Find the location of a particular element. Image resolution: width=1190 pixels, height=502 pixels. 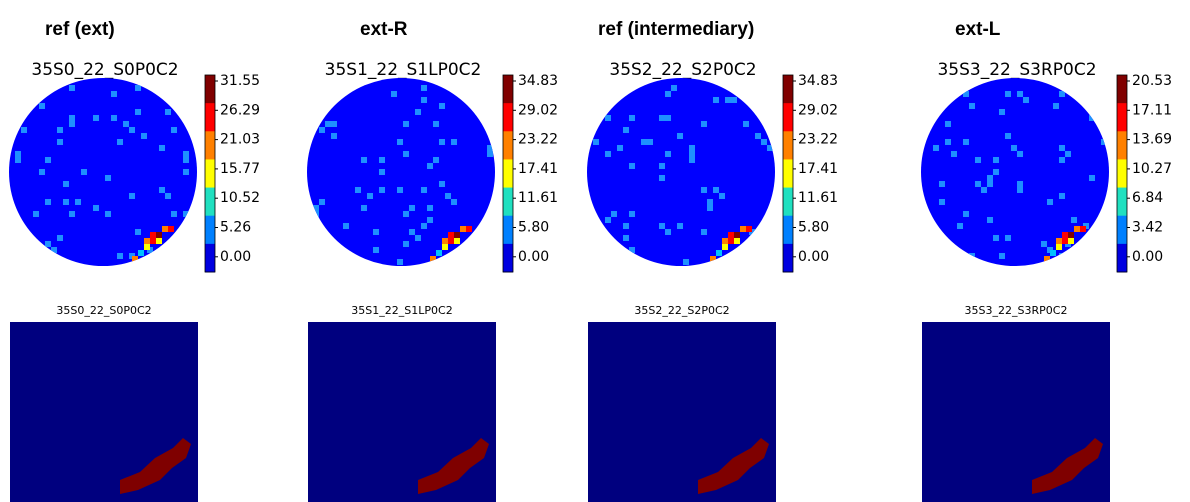

panel-header: ref (intermediary) is located at coordinates (676, 29).